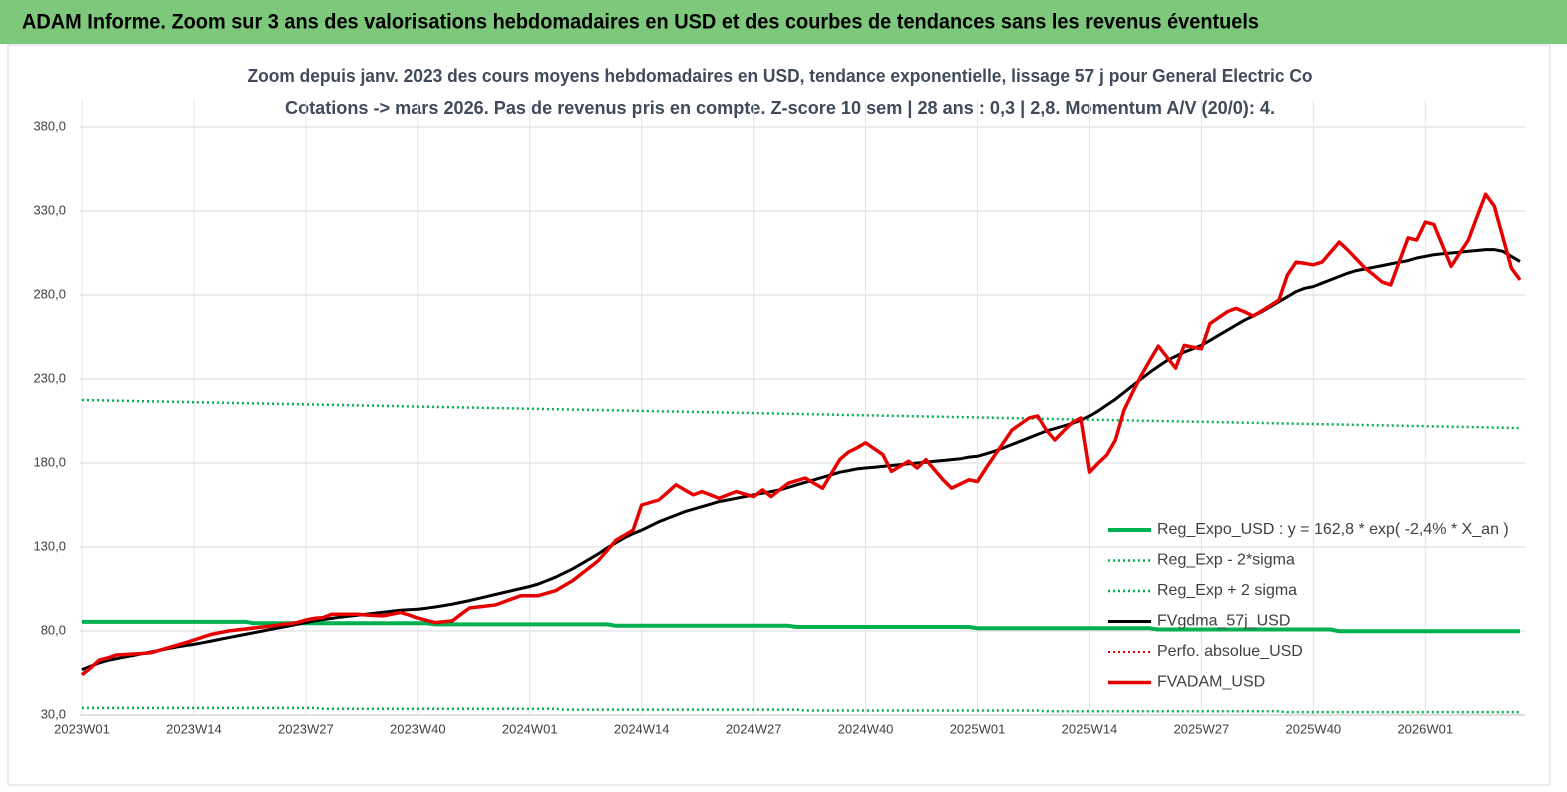  Describe the element at coordinates (1226, 560) in the screenshot. I see `legend-label: Reg_Exp - 2*sigma` at that location.